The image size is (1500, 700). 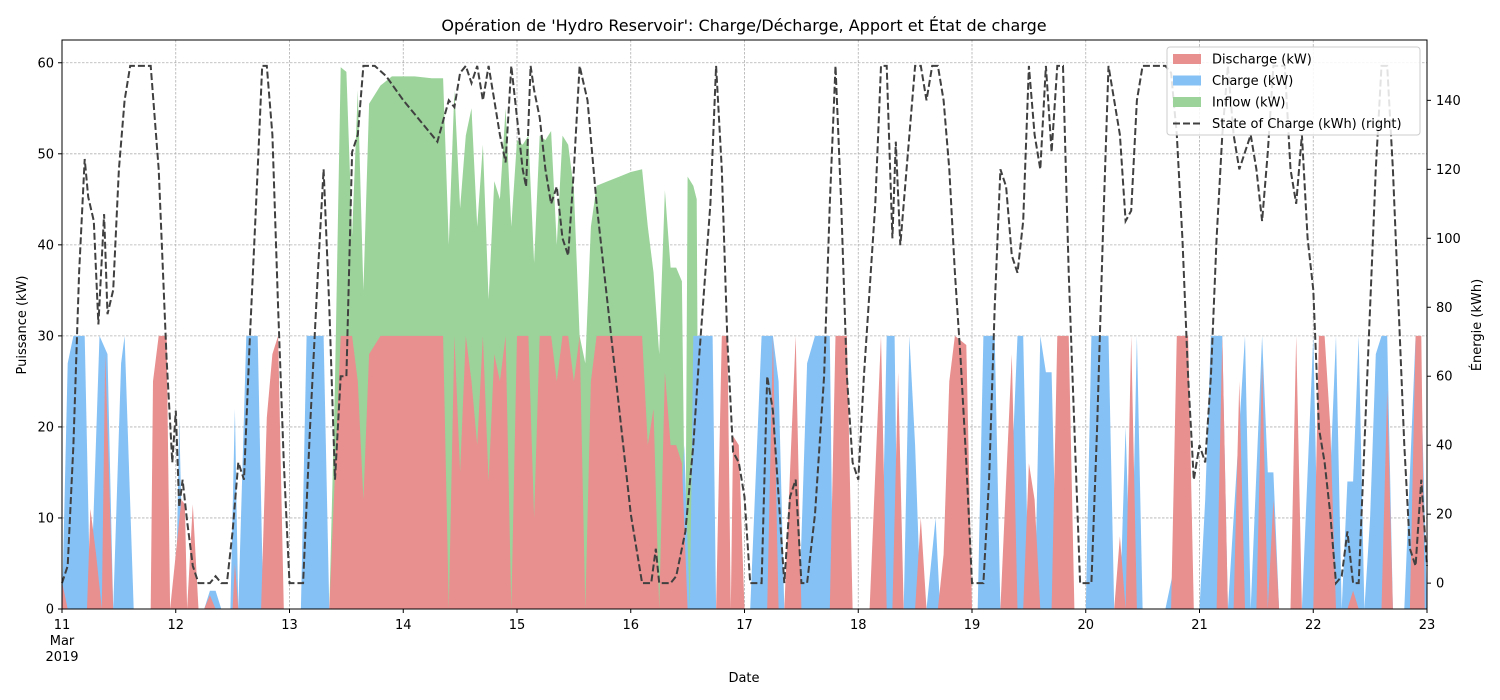 I want to click on x-tick-label: 11, so click(x=62, y=625).